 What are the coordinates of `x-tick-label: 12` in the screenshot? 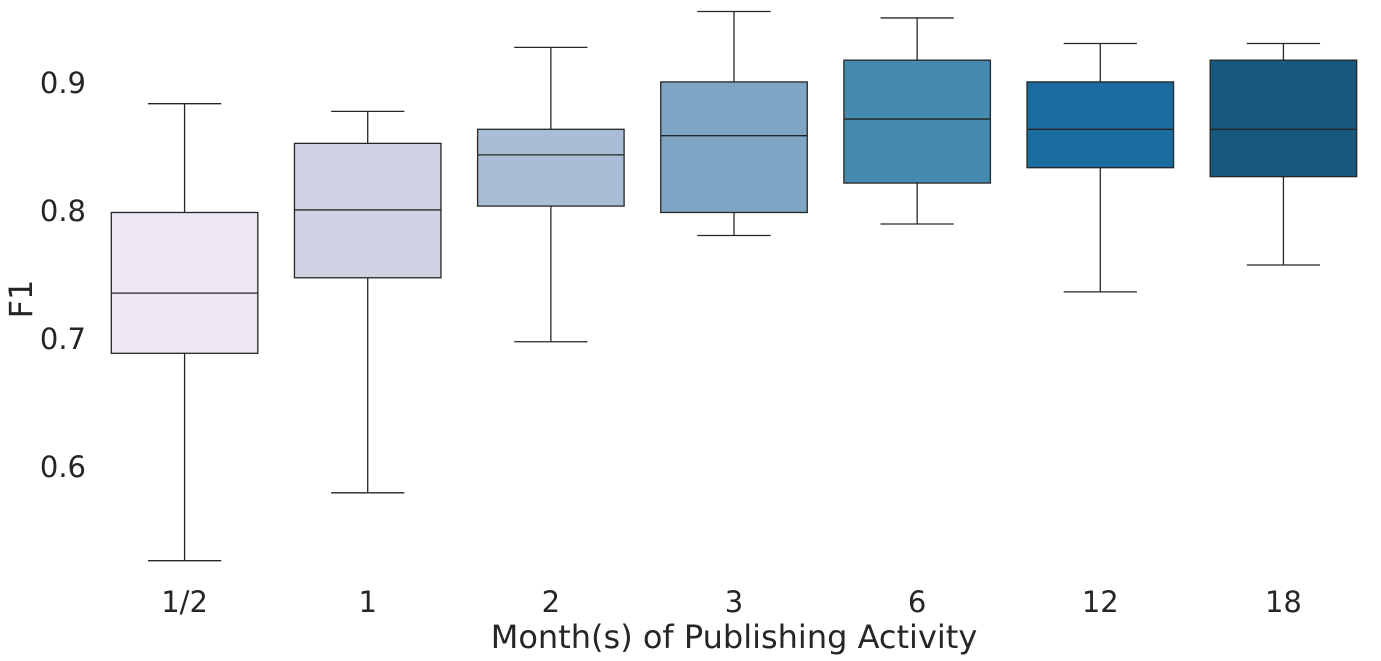 It's located at (1100, 602).